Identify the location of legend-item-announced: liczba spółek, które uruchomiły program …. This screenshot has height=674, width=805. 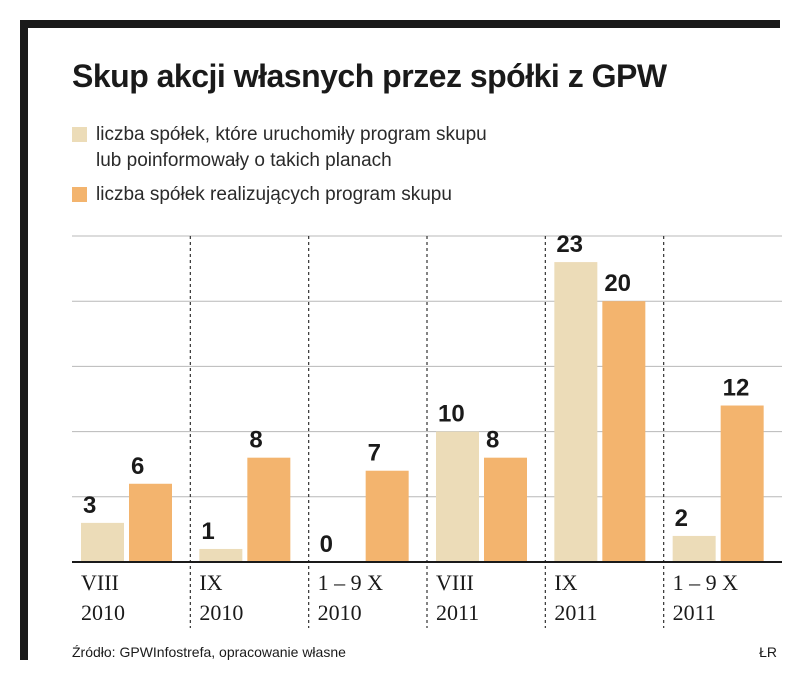
(279, 148).